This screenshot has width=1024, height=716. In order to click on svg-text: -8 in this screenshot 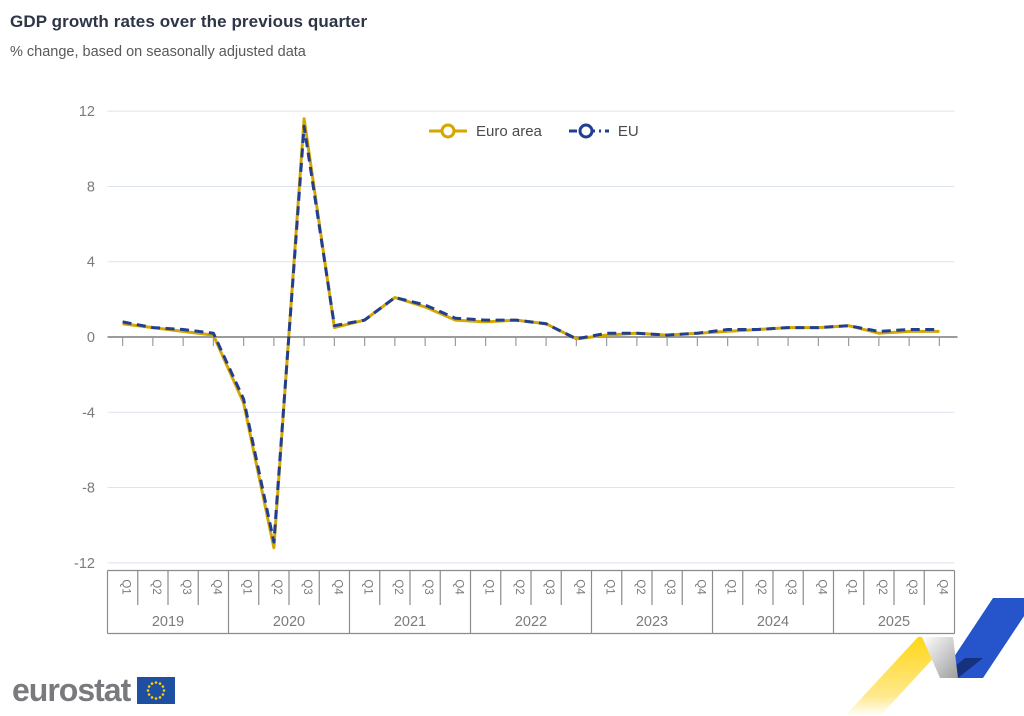, I will do `click(88, 489)`.